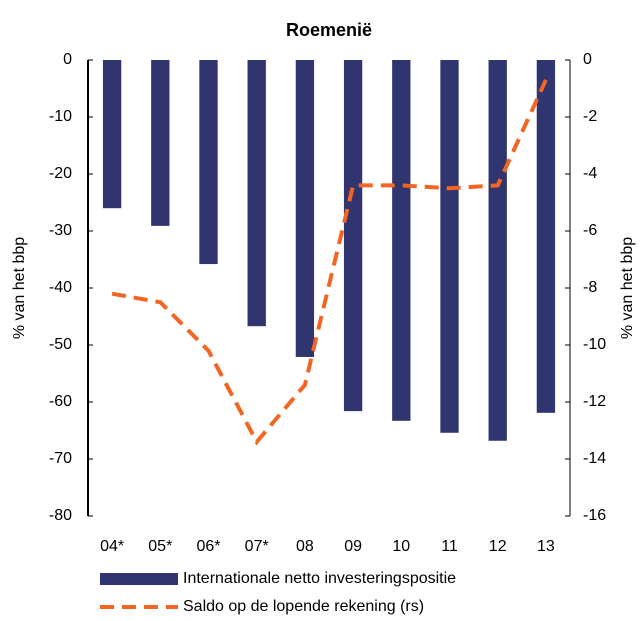 This screenshot has height=621, width=643. What do you see at coordinates (139, 579) in the screenshot?
I see `legend-swatch` at bounding box center [139, 579].